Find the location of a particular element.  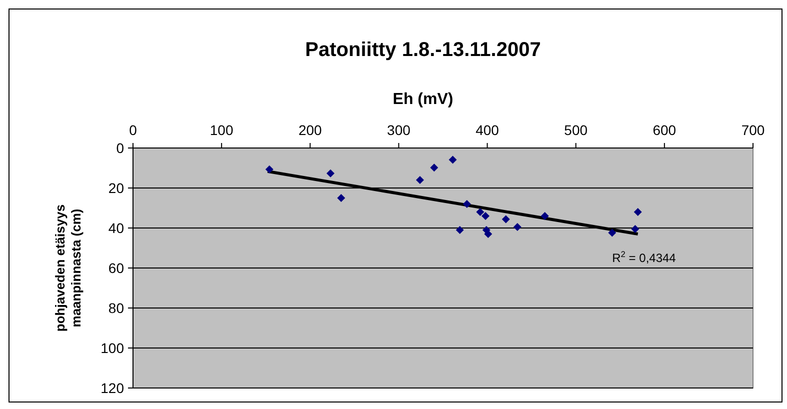

x-tick-label: 600 is located at coordinates (664, 130).